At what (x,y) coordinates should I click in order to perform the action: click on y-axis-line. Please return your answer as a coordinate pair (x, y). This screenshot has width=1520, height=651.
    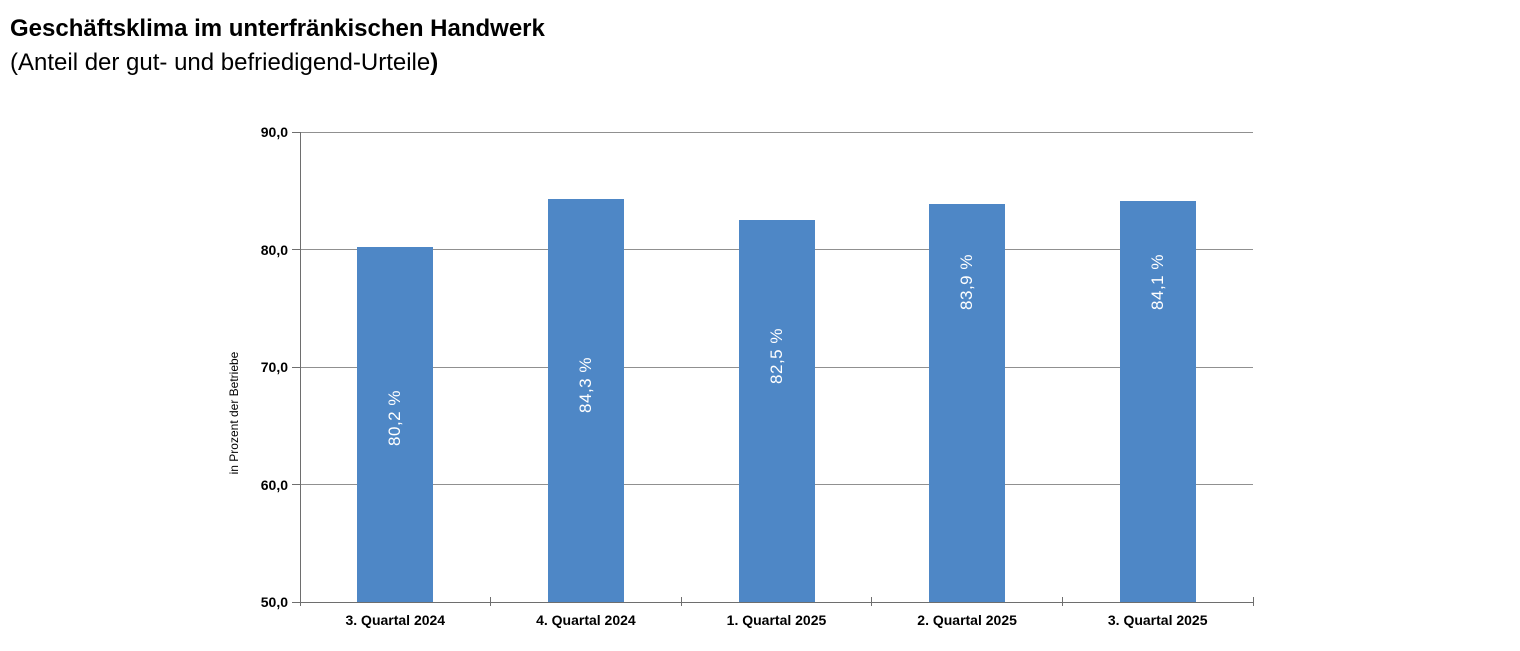
    Looking at the image, I should click on (300, 367).